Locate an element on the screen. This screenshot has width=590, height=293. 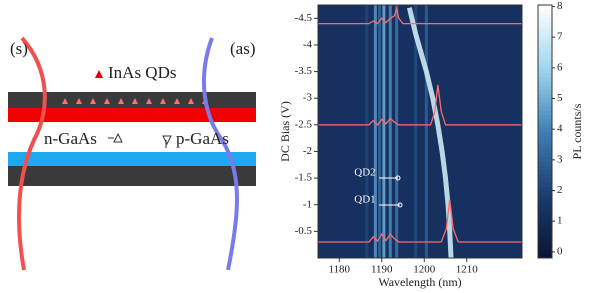
colorbar-tick-label: 5 is located at coordinates (560, 98).